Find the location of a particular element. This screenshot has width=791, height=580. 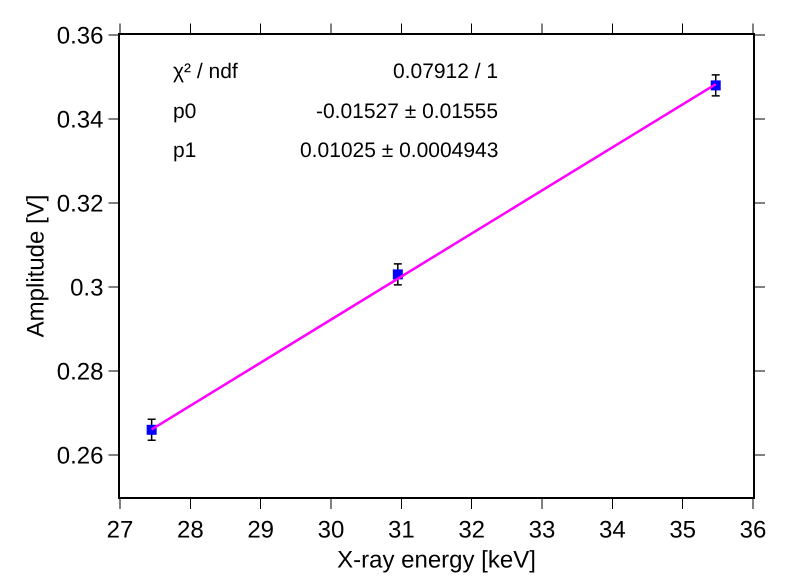

x-tick-label: 36 is located at coordinates (753, 530).